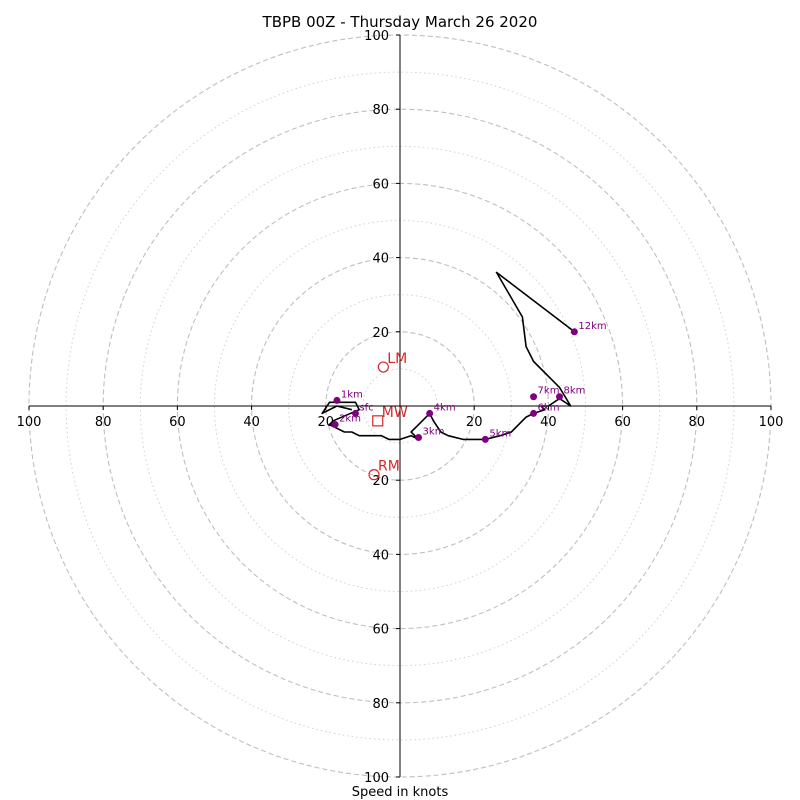 The image size is (800, 800). I want to click on hodograph-line, so click(448, 356).